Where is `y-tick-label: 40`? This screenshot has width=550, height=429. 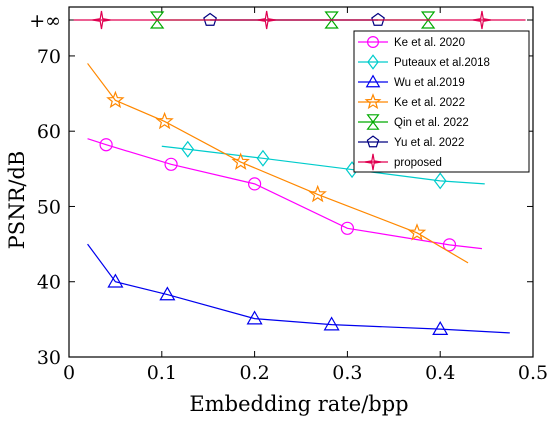 y-tick-label: 40 is located at coordinates (49, 283).